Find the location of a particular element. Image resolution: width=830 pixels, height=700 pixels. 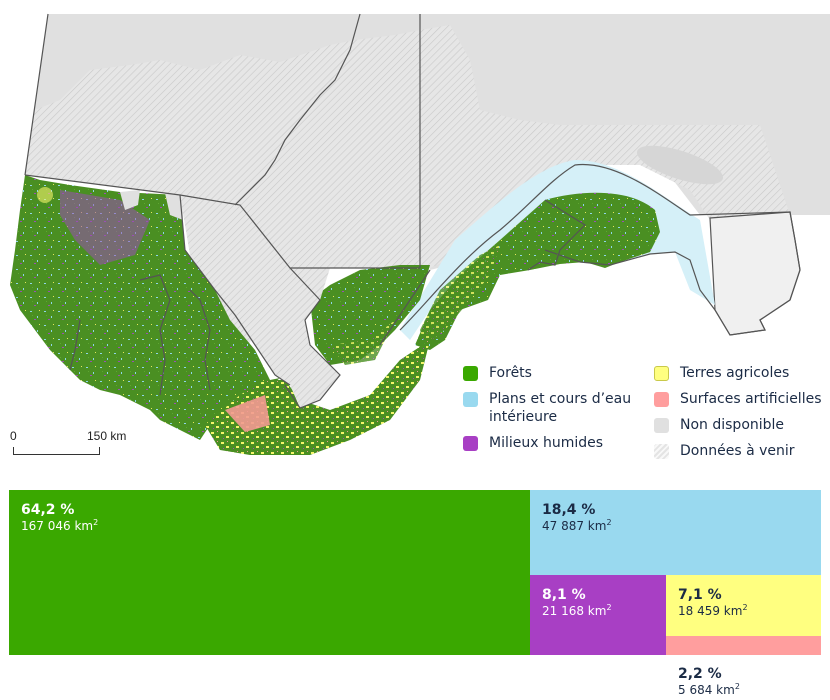

legend-label: Données à venir is located at coordinates (737, 451).